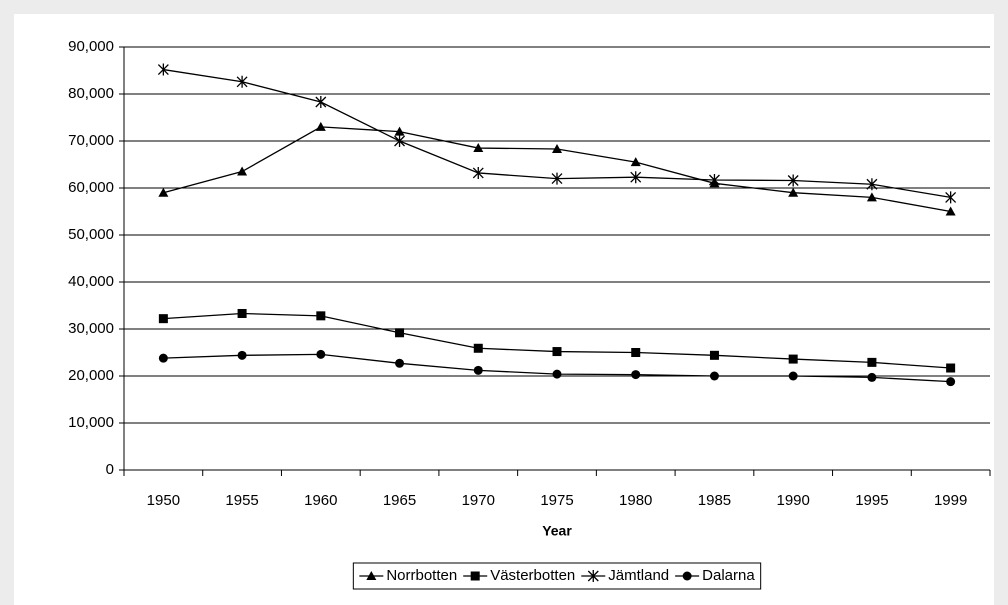 The height and width of the screenshot is (605, 1008). Describe the element at coordinates (320, 500) in the screenshot. I see `x-tick-label: 1960` at that location.